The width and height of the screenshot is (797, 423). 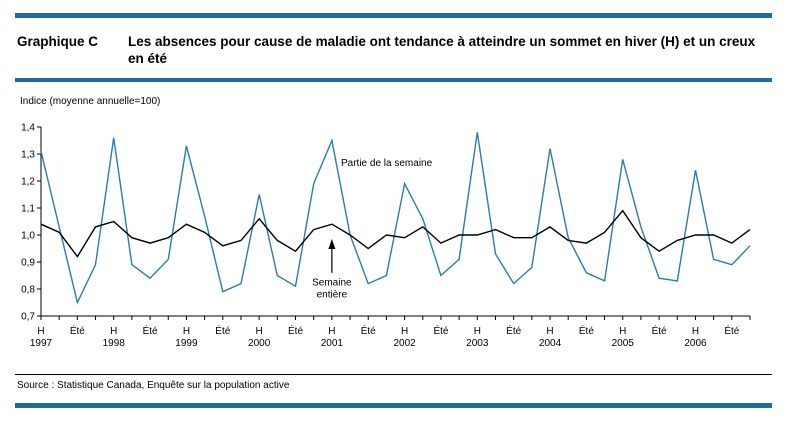 What do you see at coordinates (28, 317) in the screenshot?
I see `y-tick-label: 0,7` at bounding box center [28, 317].